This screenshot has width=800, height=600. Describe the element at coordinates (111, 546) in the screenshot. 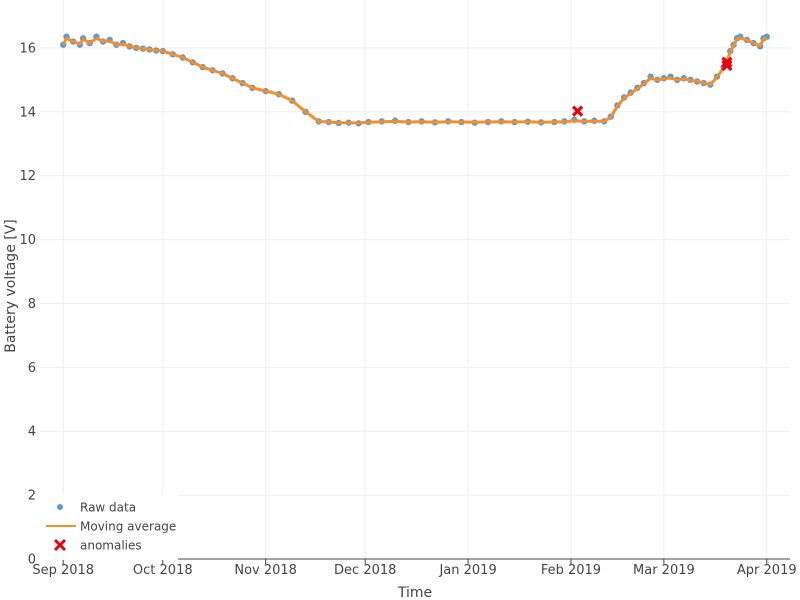

I see `legend-anomalies-label: anomalies` at that location.